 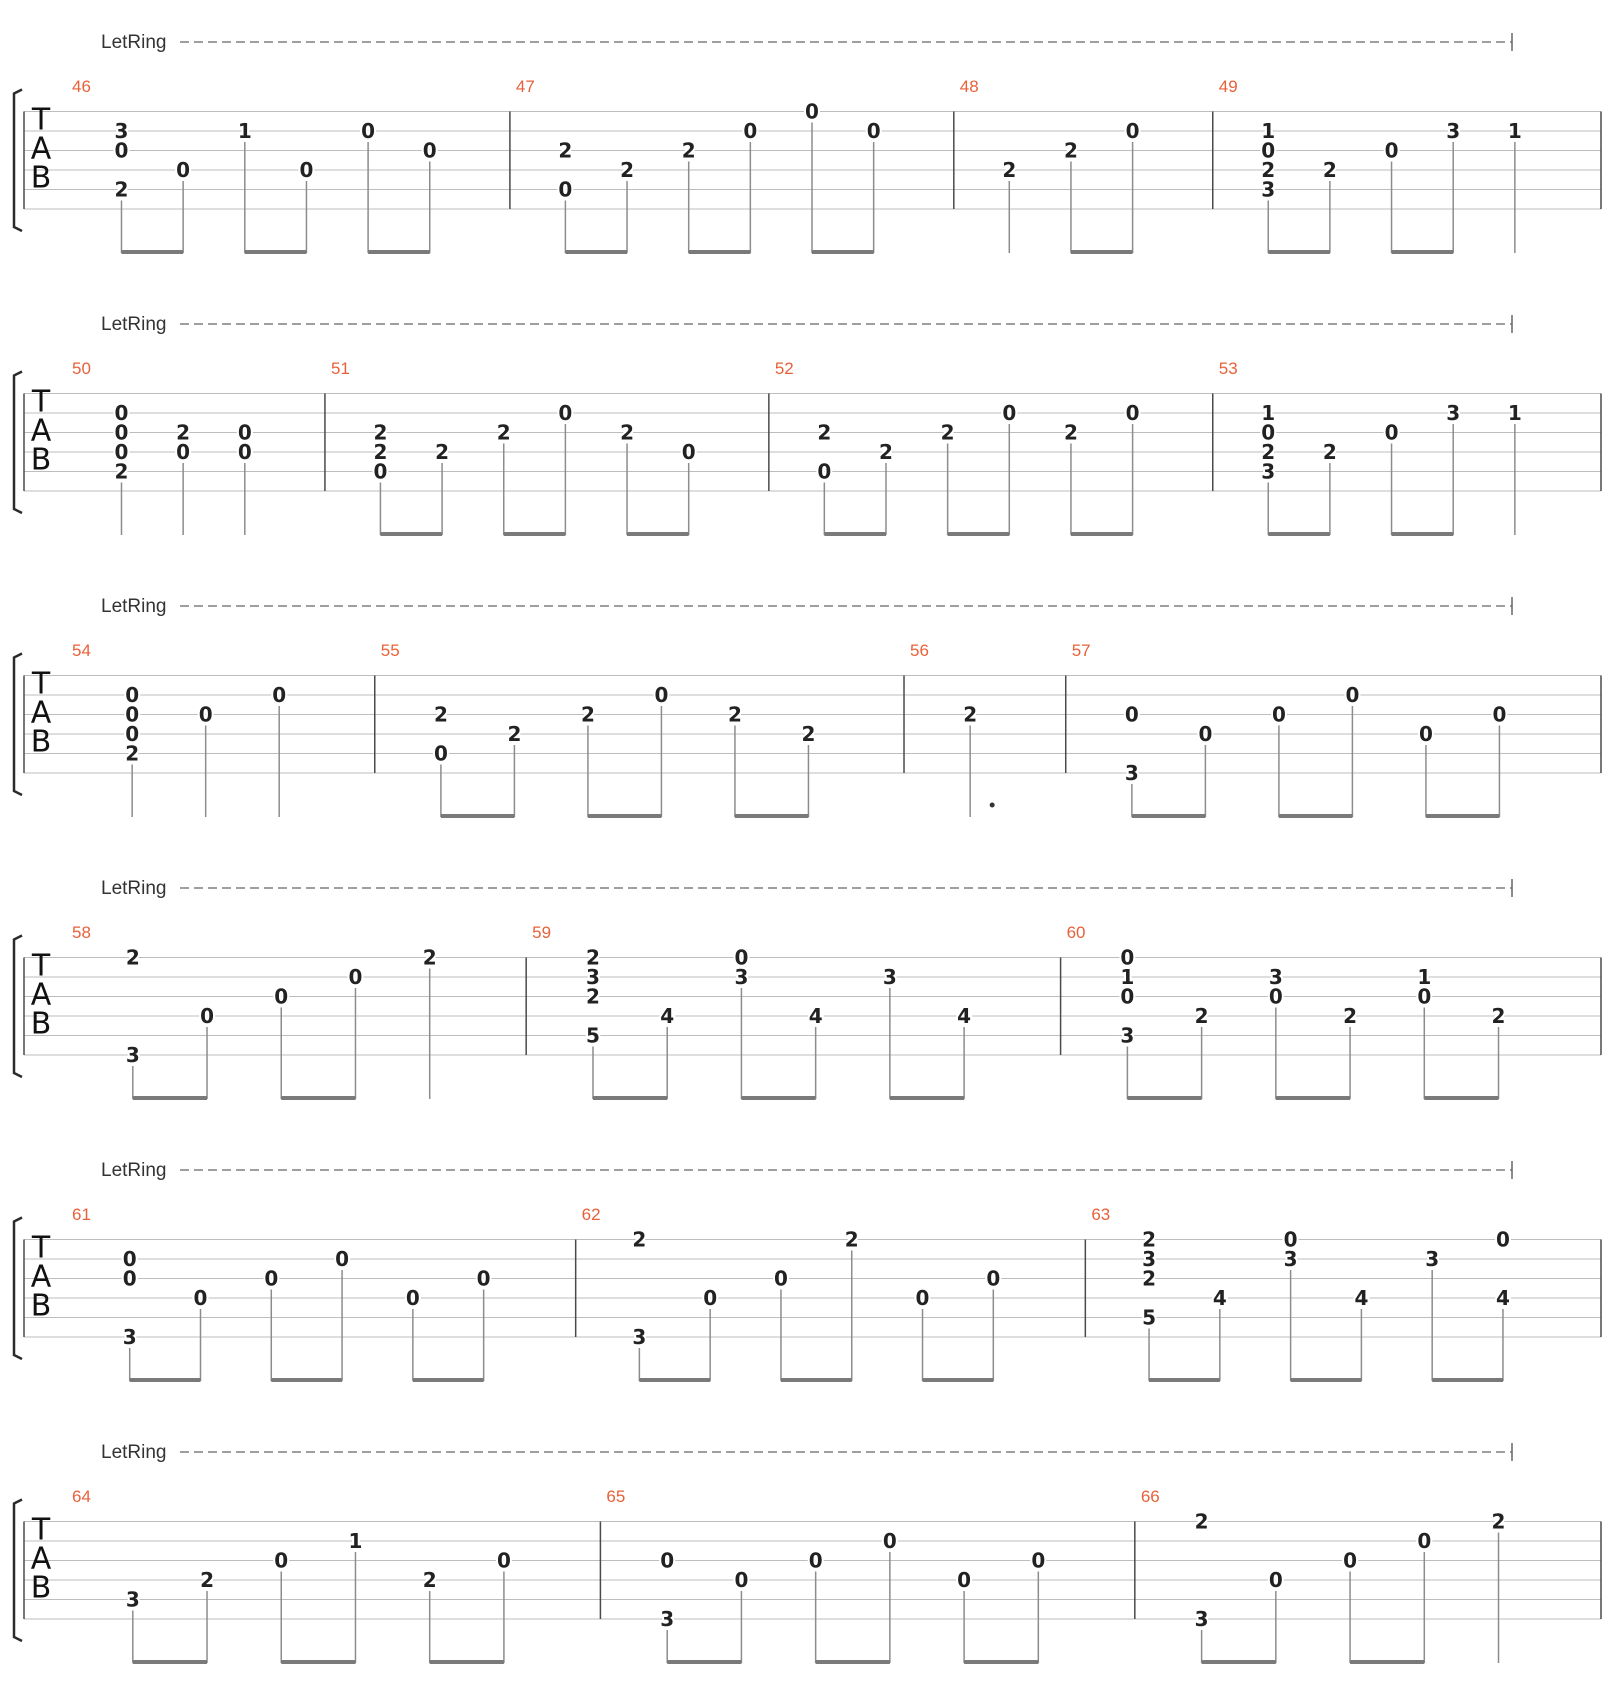 I want to click on rhythm-dot, so click(x=992, y=805).